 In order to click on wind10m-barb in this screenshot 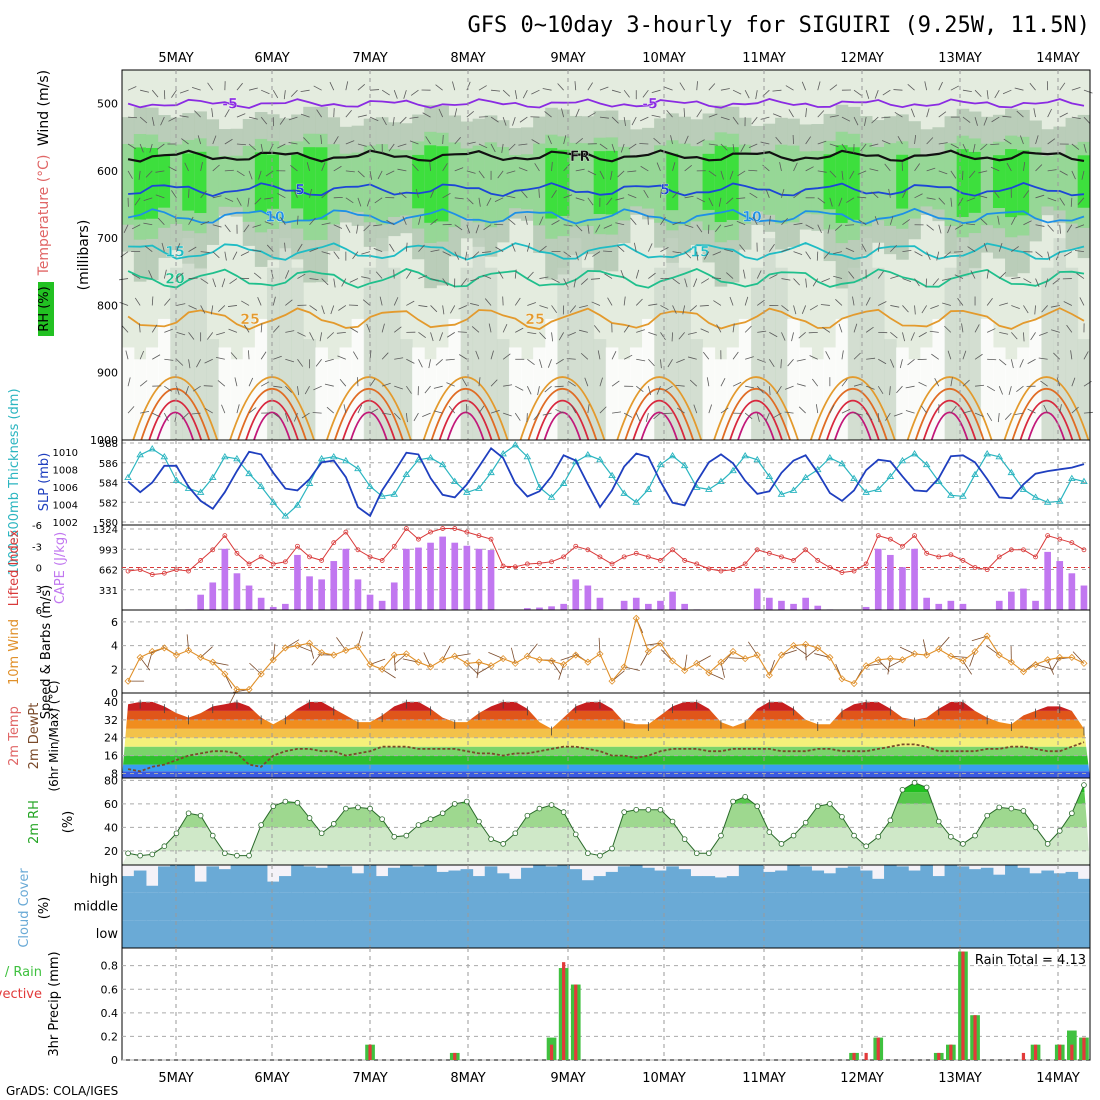, I will do `click(145, 664)`.